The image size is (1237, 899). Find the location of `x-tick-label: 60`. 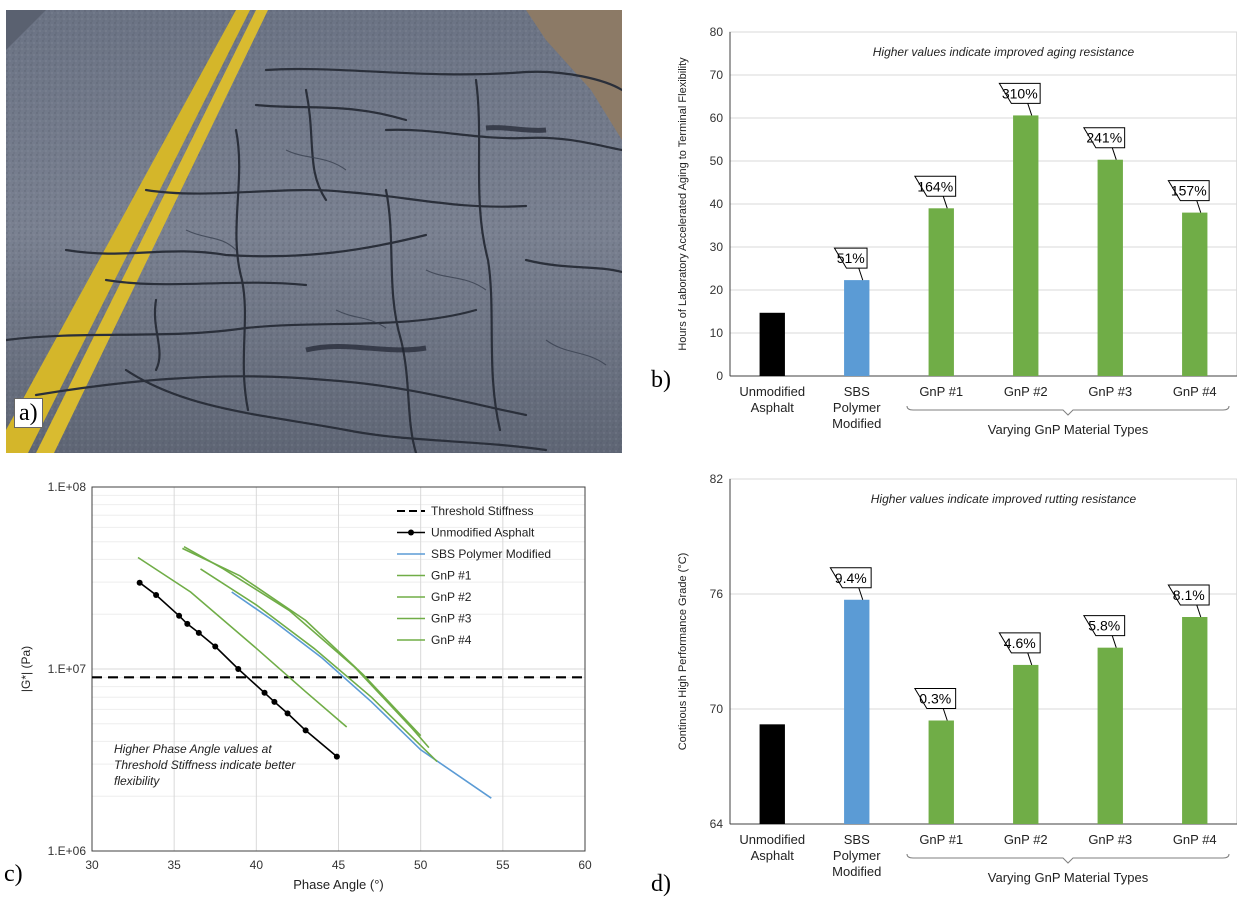

x-tick-label: 60 is located at coordinates (585, 865).